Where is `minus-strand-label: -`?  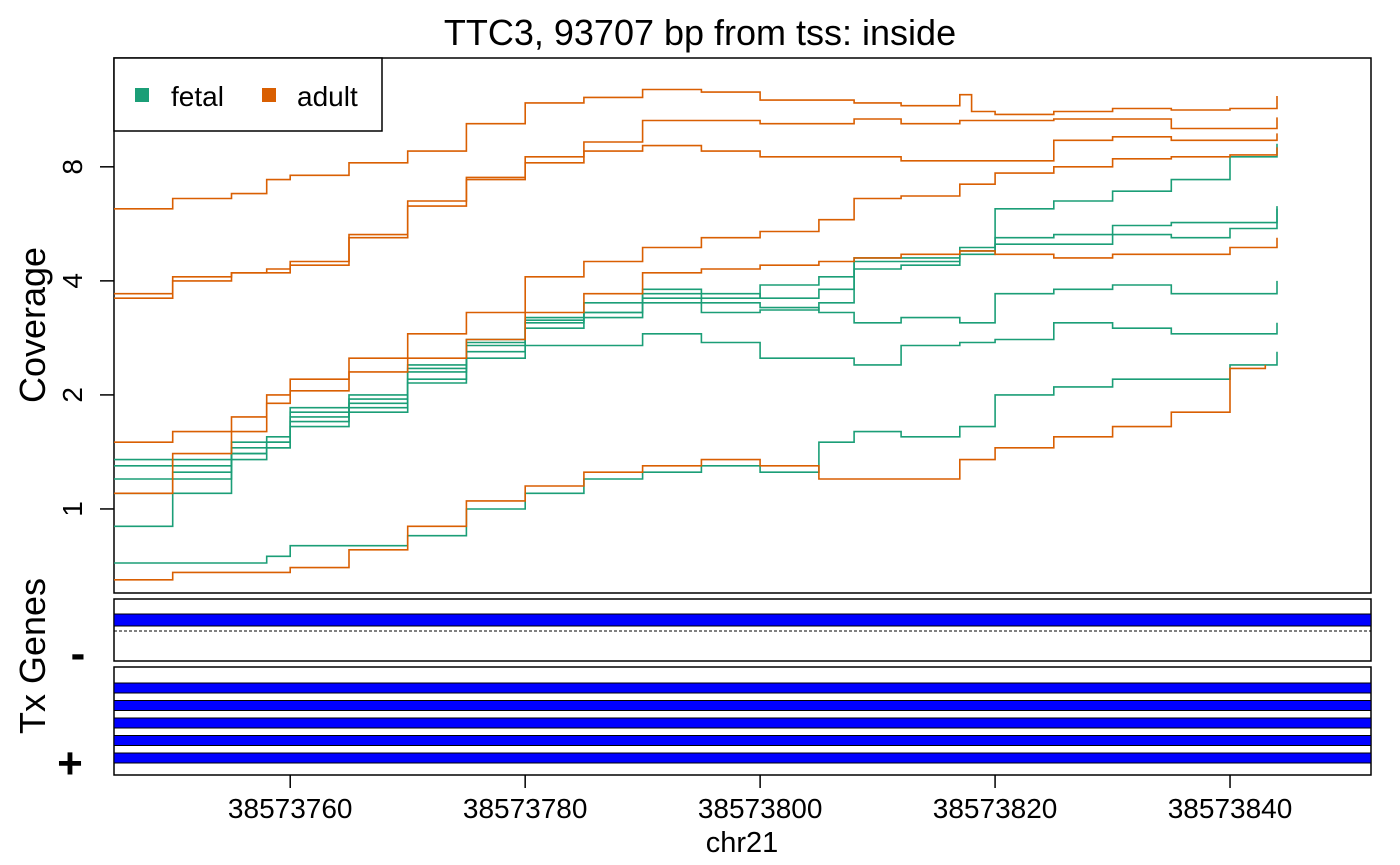
minus-strand-label: - is located at coordinates (78, 653).